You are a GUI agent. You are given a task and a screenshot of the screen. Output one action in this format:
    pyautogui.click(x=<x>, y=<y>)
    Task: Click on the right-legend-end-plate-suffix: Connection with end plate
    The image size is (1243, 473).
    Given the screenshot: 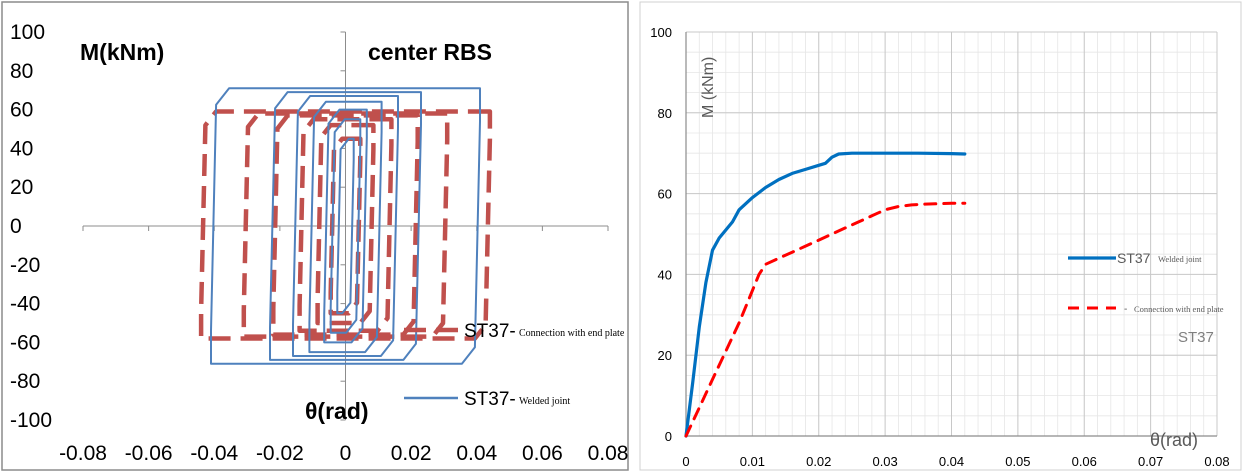 What is the action you would take?
    pyautogui.click(x=1179, y=309)
    